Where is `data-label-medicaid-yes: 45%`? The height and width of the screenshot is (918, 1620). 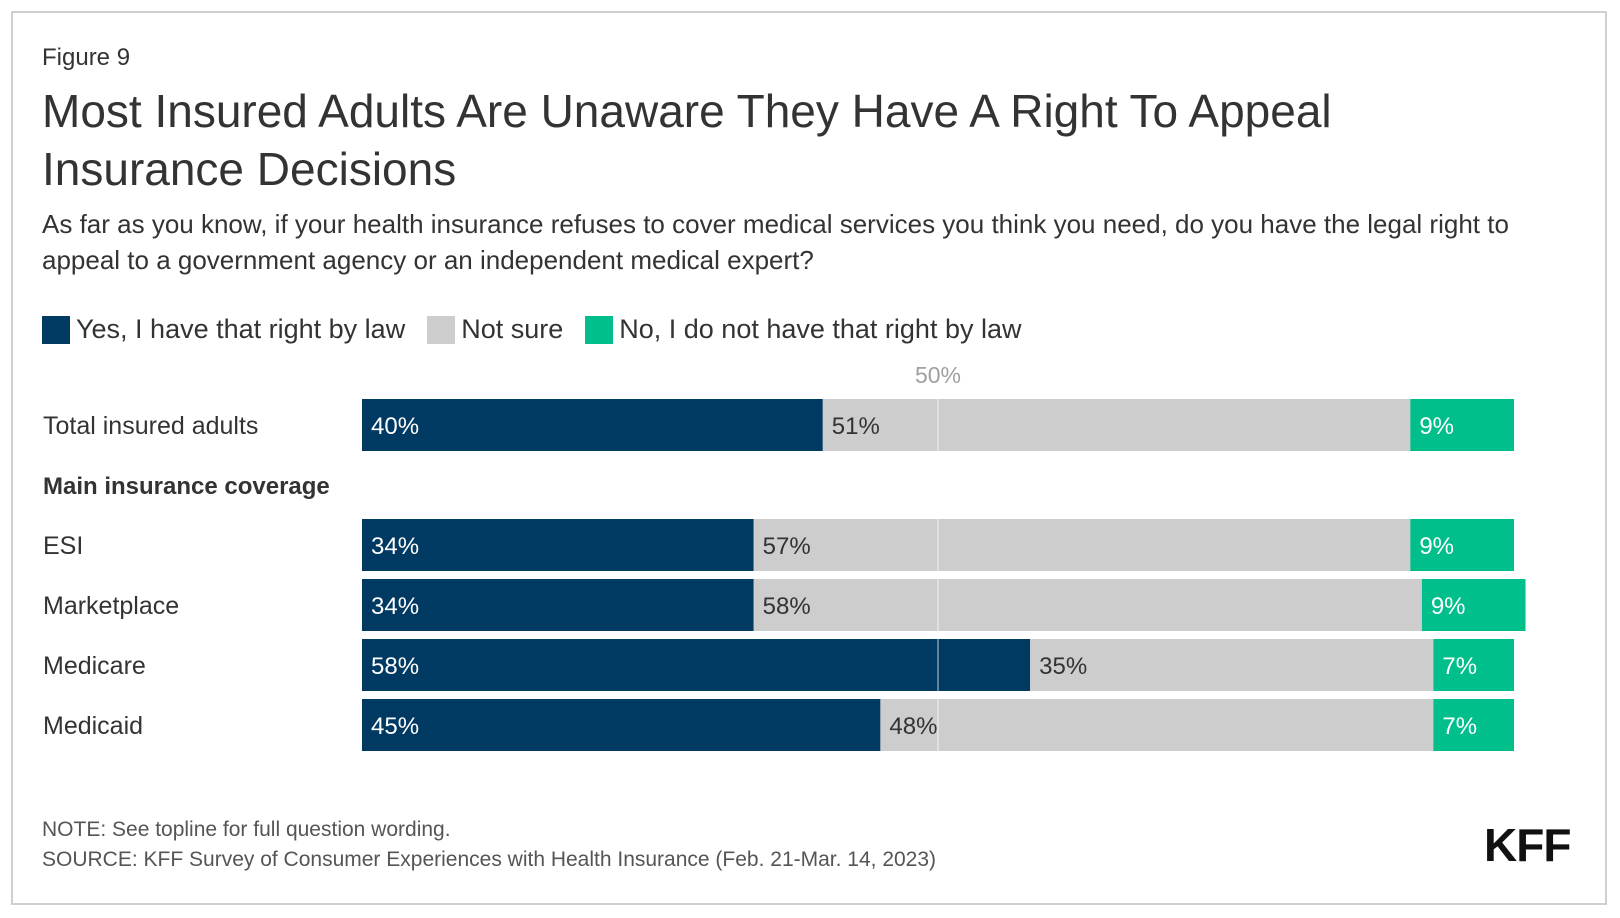
data-label-medicaid-yes: 45% is located at coordinates (395, 726).